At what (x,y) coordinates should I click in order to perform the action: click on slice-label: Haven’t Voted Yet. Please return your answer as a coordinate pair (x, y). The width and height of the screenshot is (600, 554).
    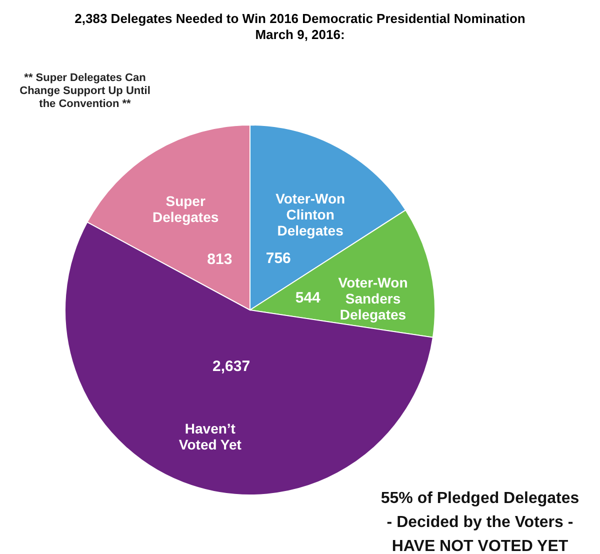
    Looking at the image, I should click on (210, 436).